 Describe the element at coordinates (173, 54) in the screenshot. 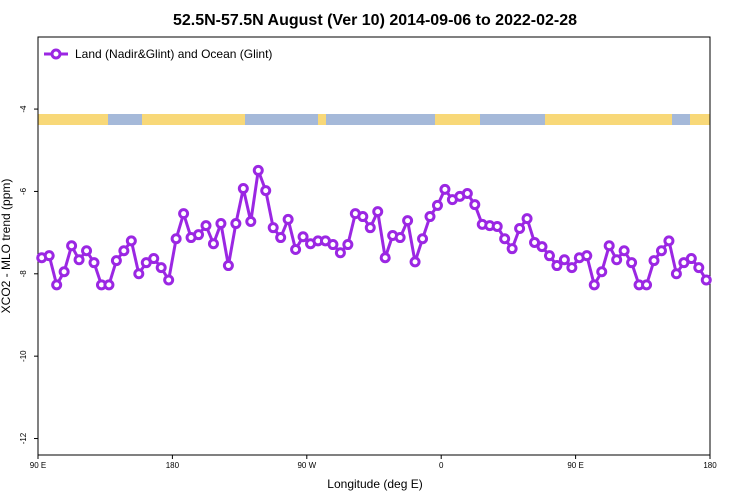

I see `legend-label: Land (Nadir&Glint) and Ocean (Glint)` at that location.